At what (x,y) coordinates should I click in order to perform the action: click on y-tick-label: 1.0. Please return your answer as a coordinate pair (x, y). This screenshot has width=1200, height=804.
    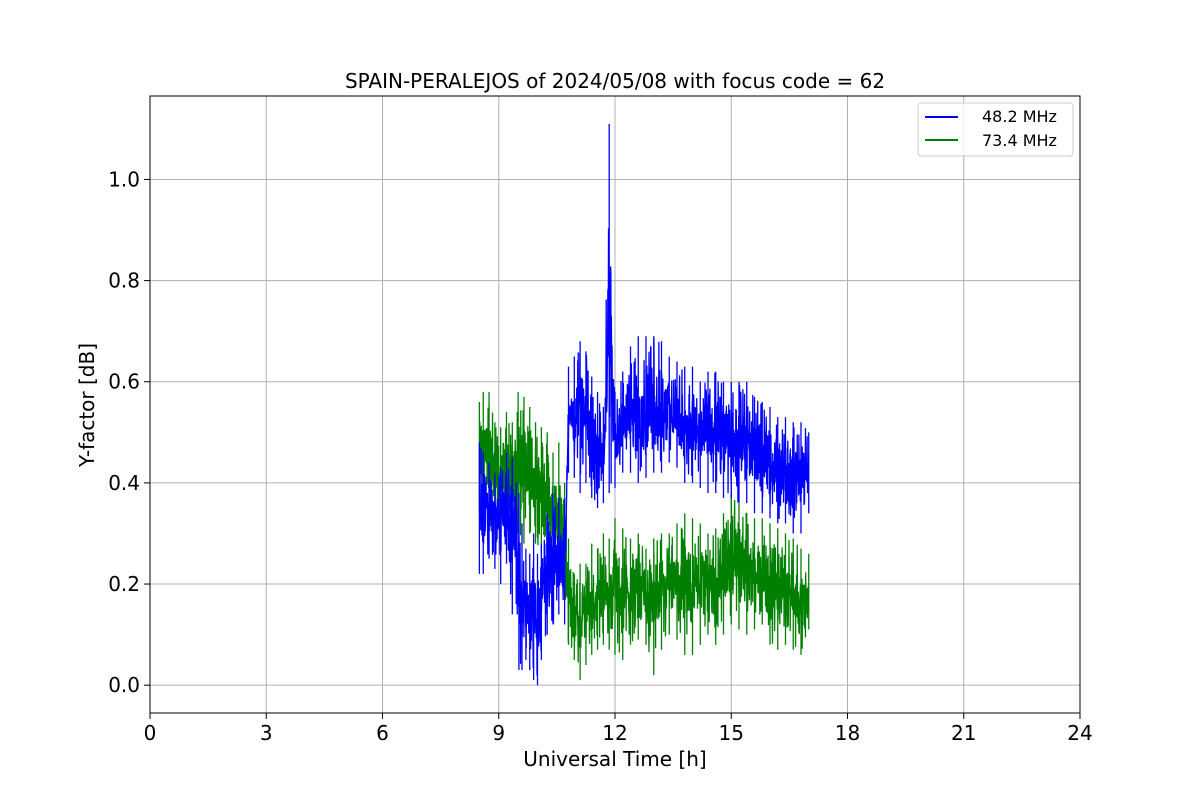
    Looking at the image, I should click on (124, 179).